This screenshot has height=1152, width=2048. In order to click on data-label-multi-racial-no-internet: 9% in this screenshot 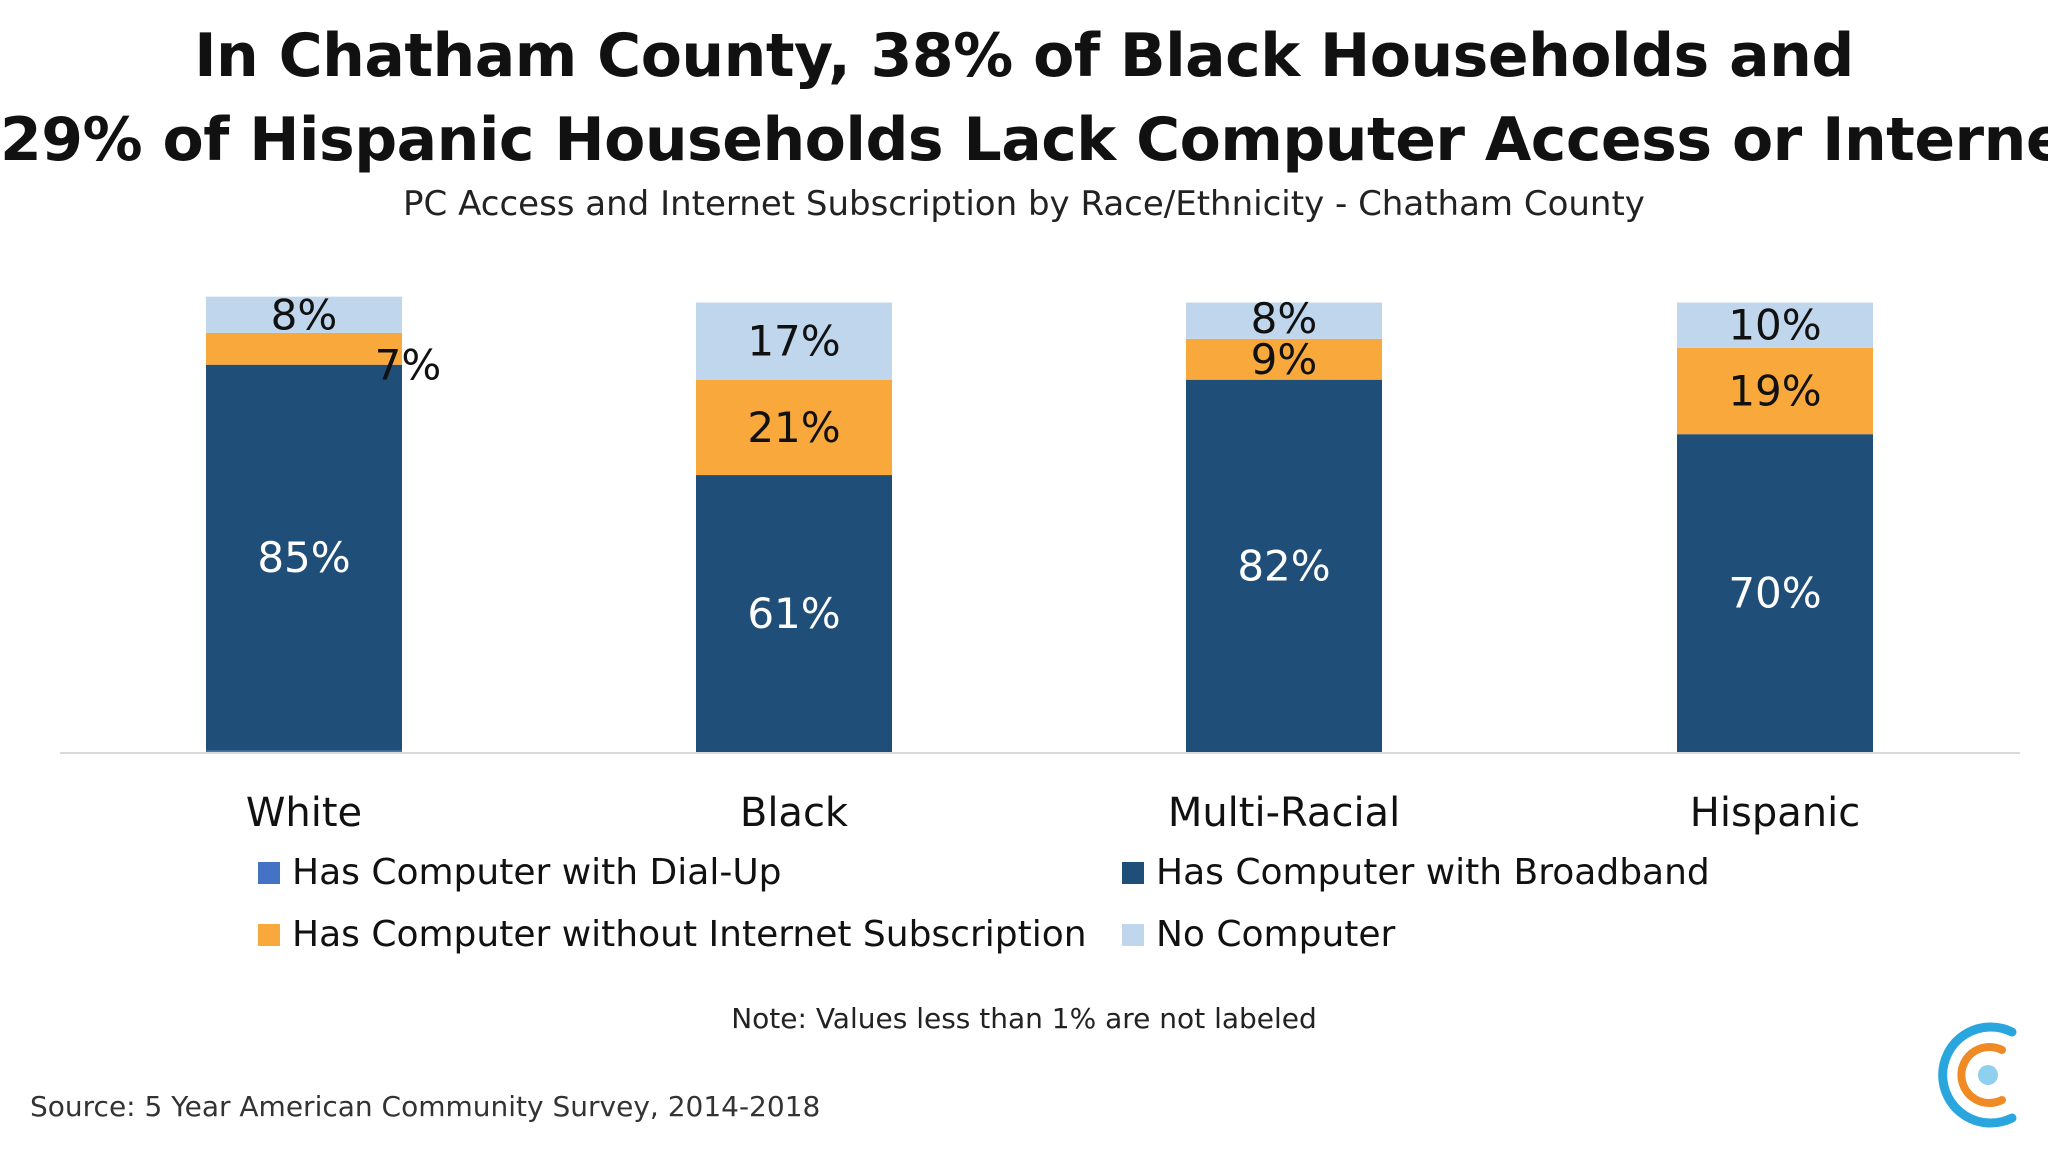, I will do `click(1284, 359)`.